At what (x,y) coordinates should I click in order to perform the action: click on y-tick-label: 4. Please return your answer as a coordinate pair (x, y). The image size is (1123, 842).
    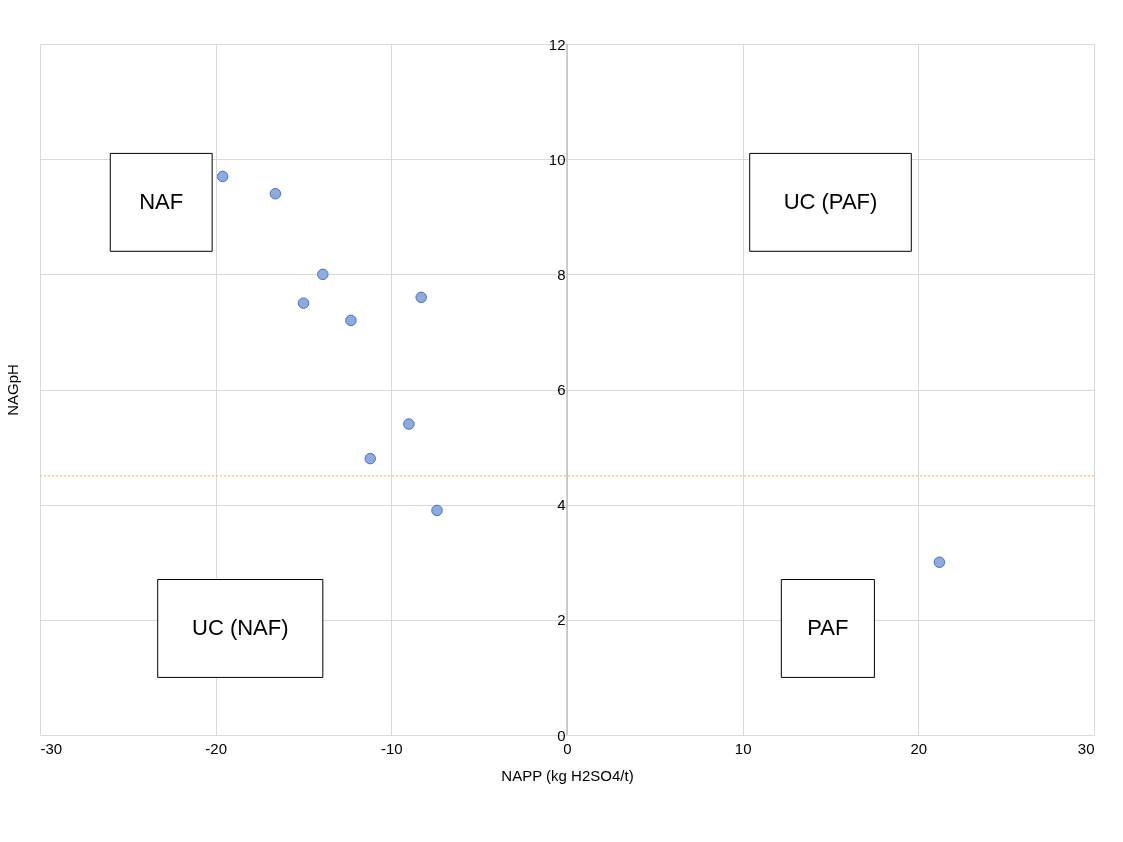
    Looking at the image, I should click on (561, 505).